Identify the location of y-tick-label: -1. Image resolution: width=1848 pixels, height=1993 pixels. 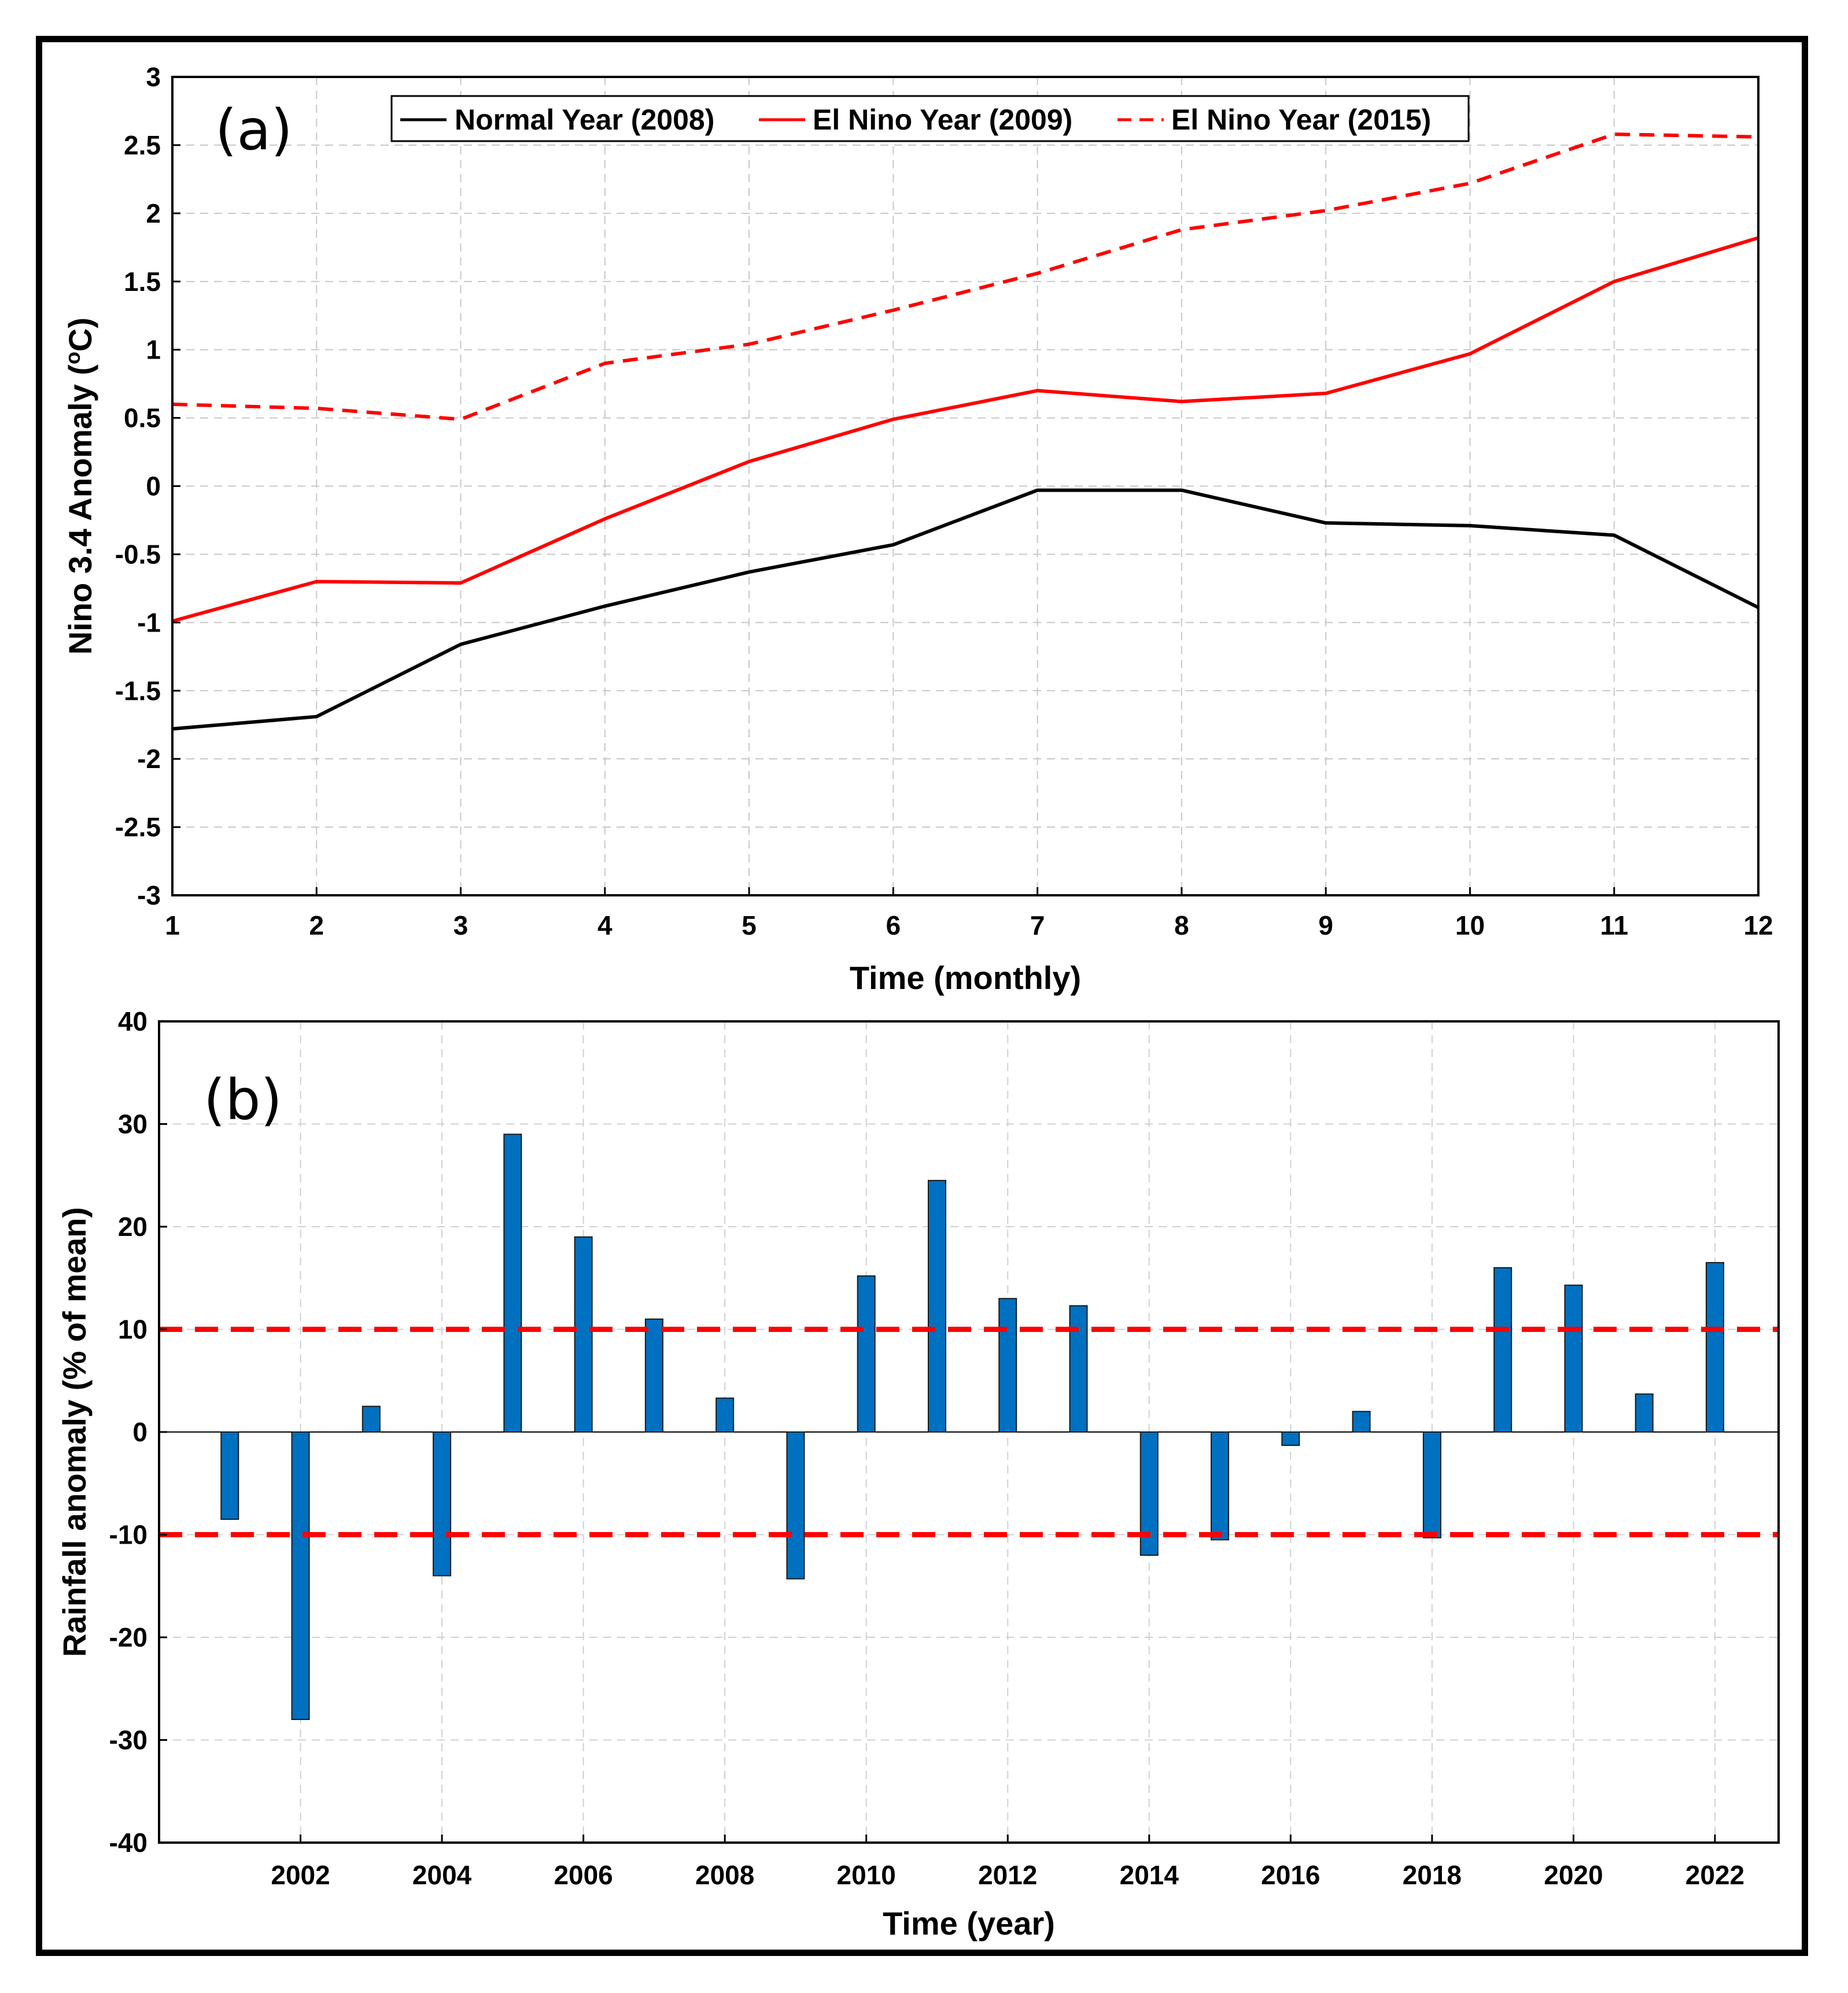
(149, 622).